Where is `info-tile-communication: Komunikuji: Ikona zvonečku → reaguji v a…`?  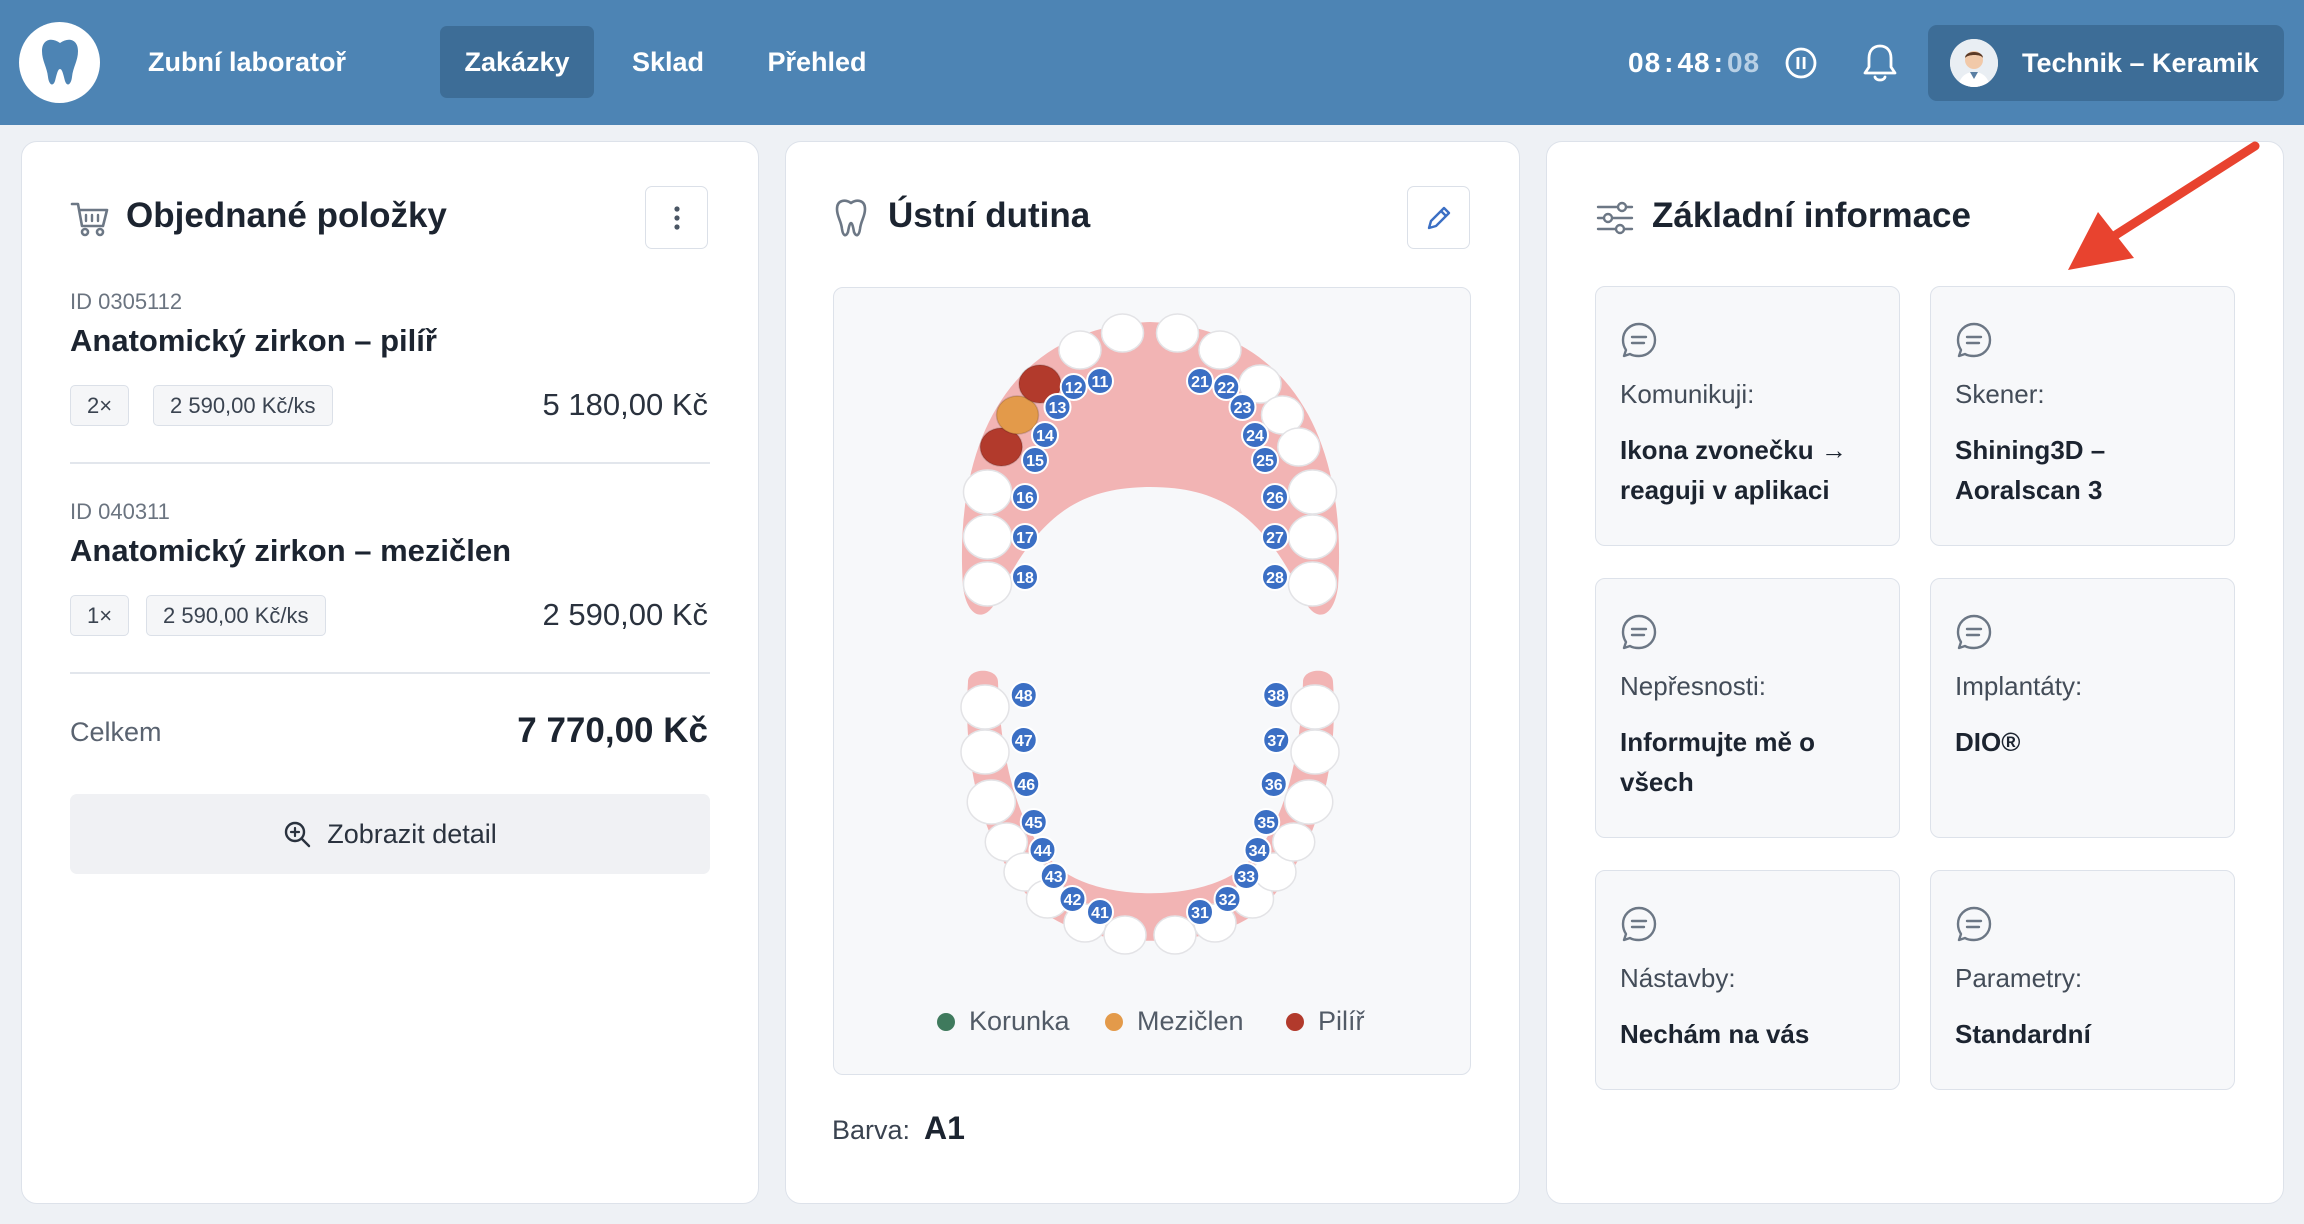 info-tile-communication: Komunikuji: Ikona zvonečku → reaguji v a… is located at coordinates (1747, 416).